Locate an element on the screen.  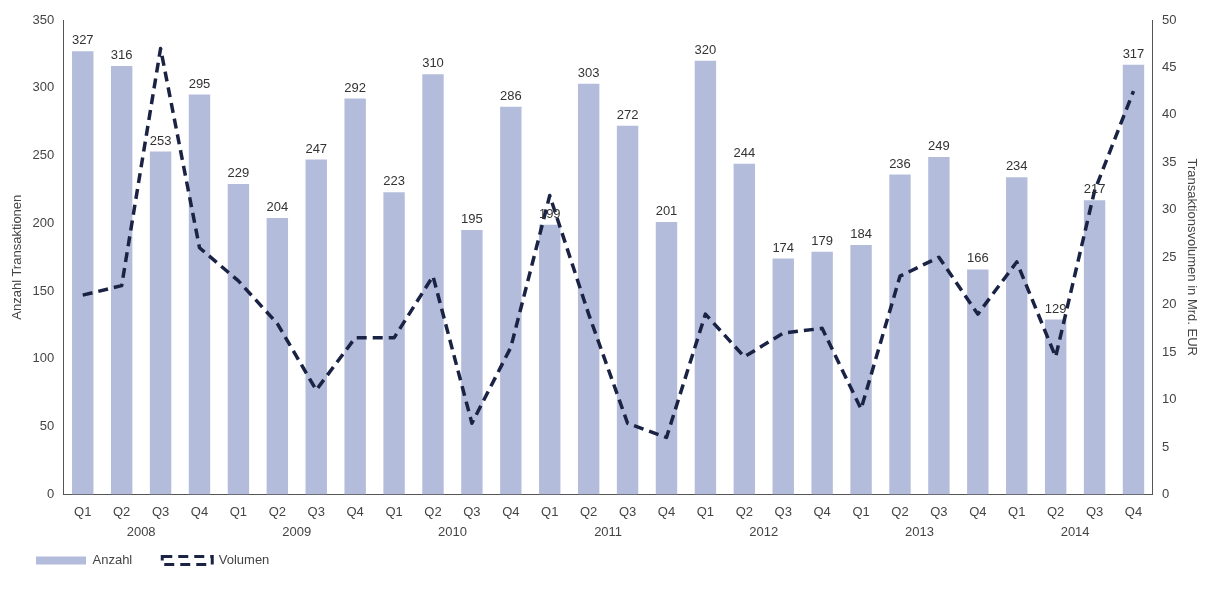
y2-tick-label: 30 is located at coordinates (1169, 209).